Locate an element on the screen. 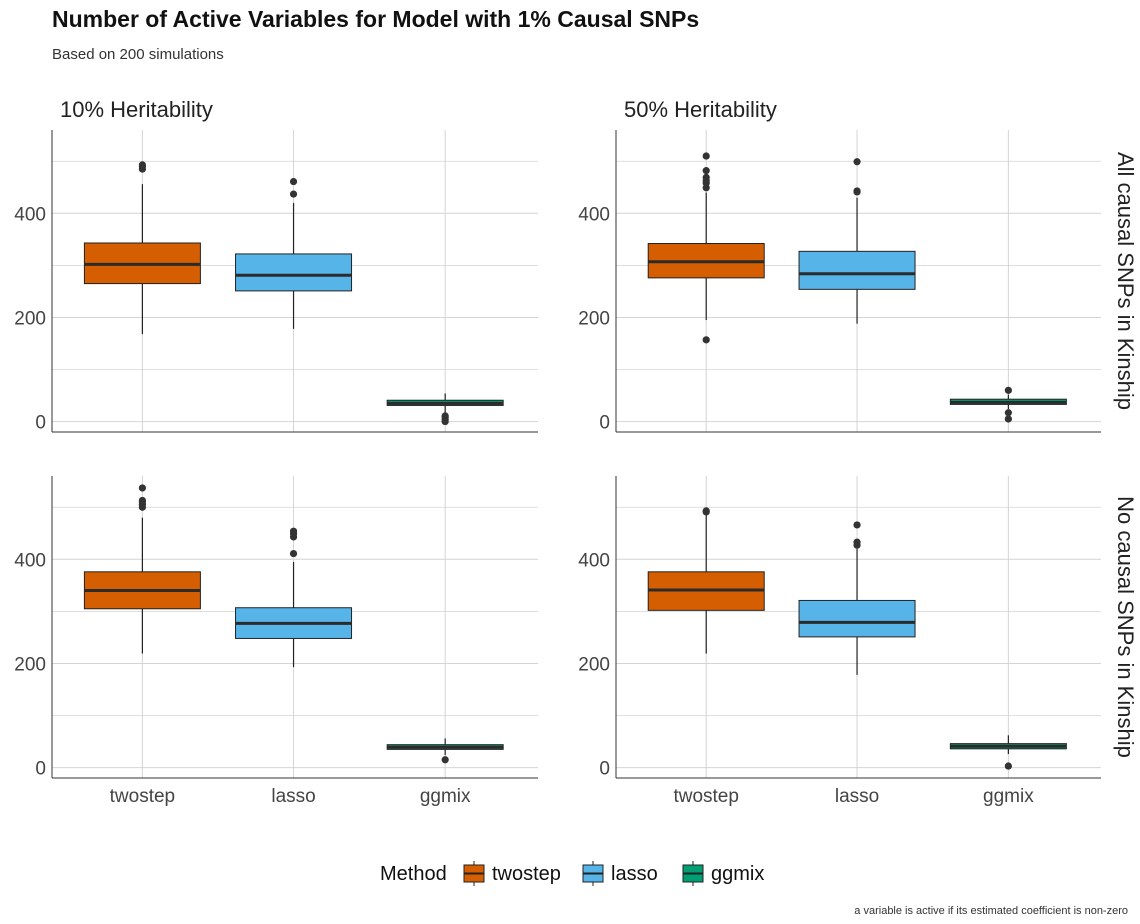  chart-subtitle: Based on 200 simulations is located at coordinates (138, 54).